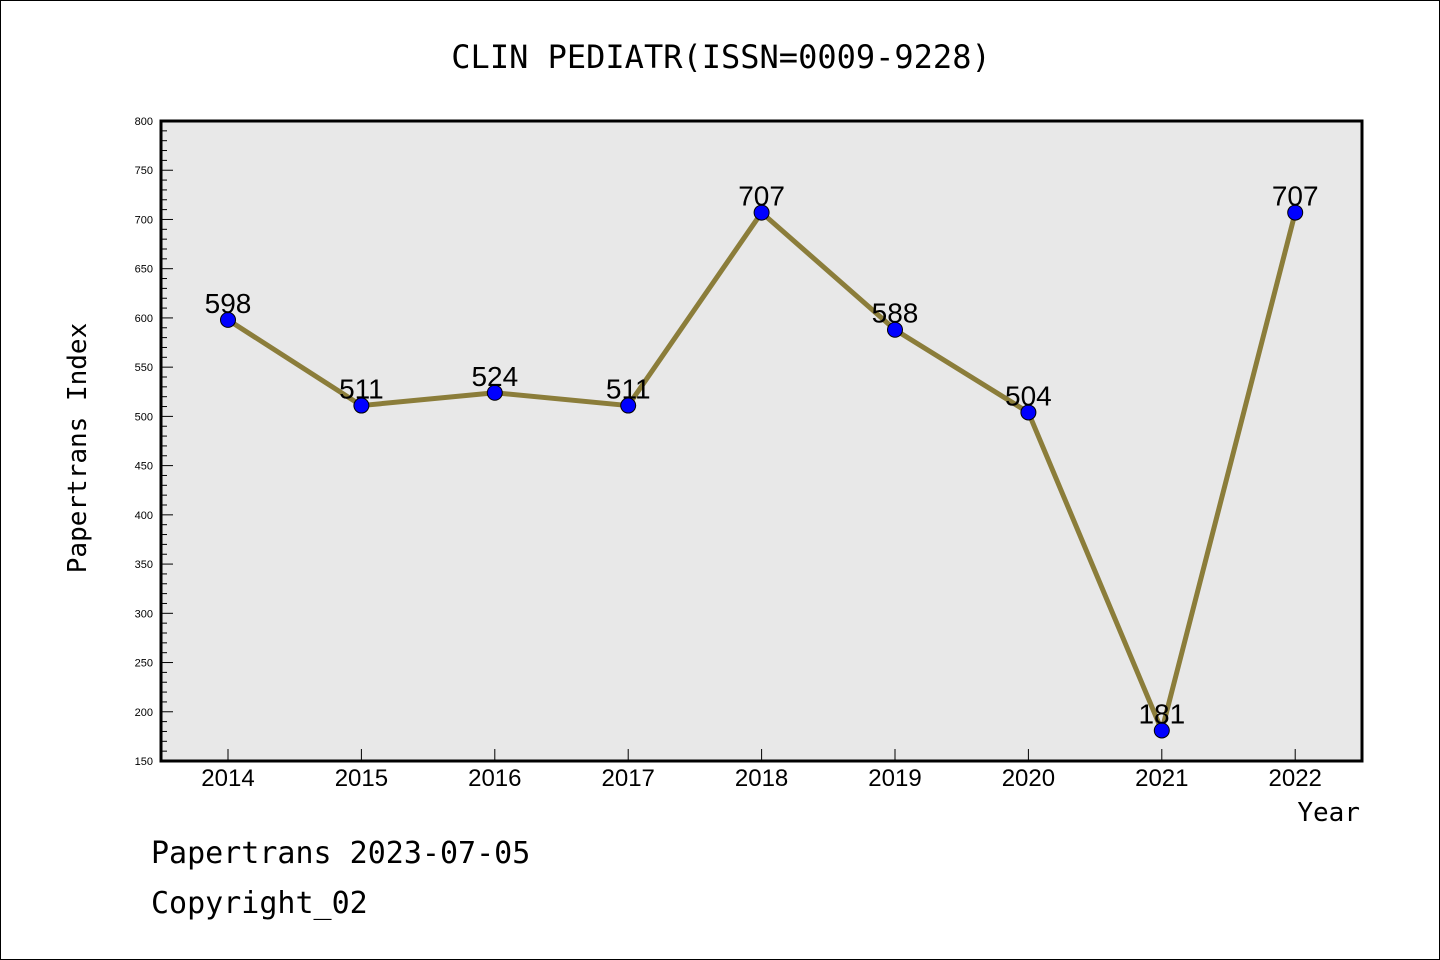  What do you see at coordinates (1295, 778) in the screenshot?
I see `x-tick-label: 2022` at bounding box center [1295, 778].